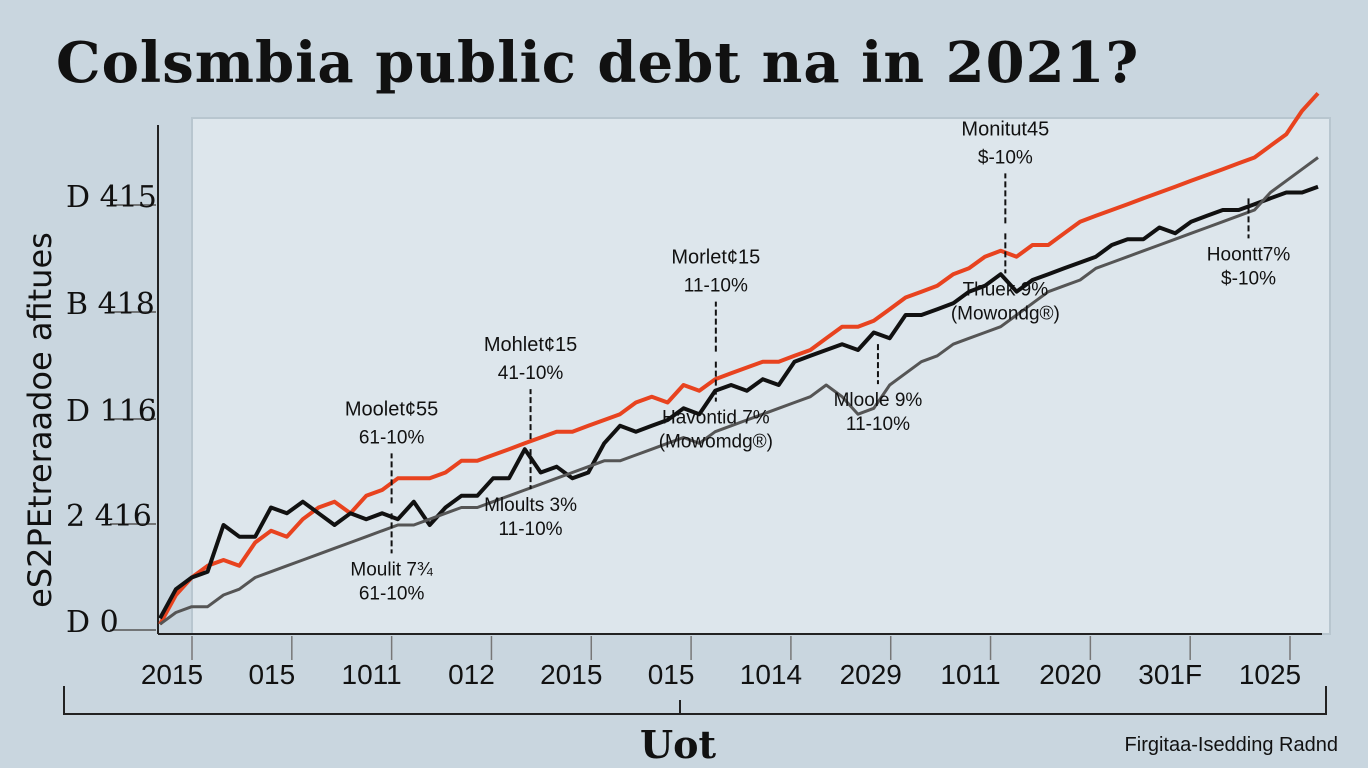  I want to click on chart-title: Colsmbia public debt na in 2021?, so click(598, 63).